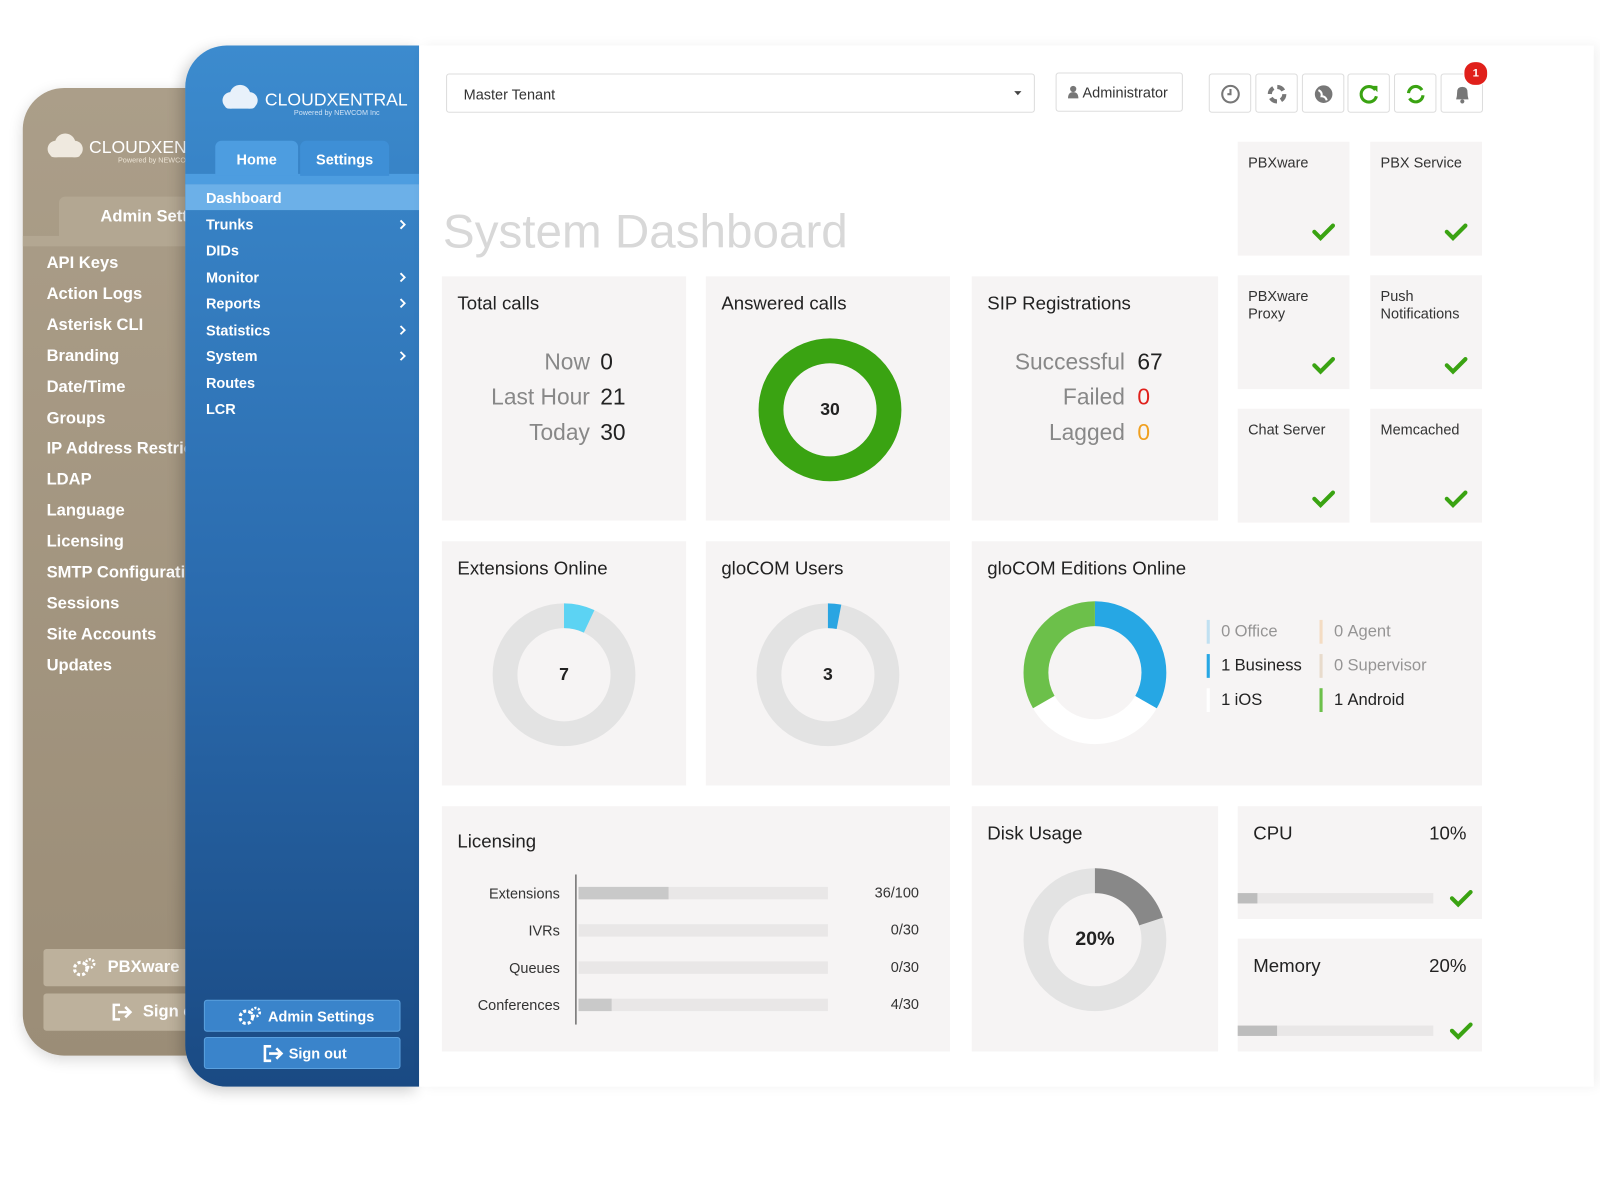  Describe the element at coordinates (613, 432) in the screenshot. I see `stat-value: 30` at that location.